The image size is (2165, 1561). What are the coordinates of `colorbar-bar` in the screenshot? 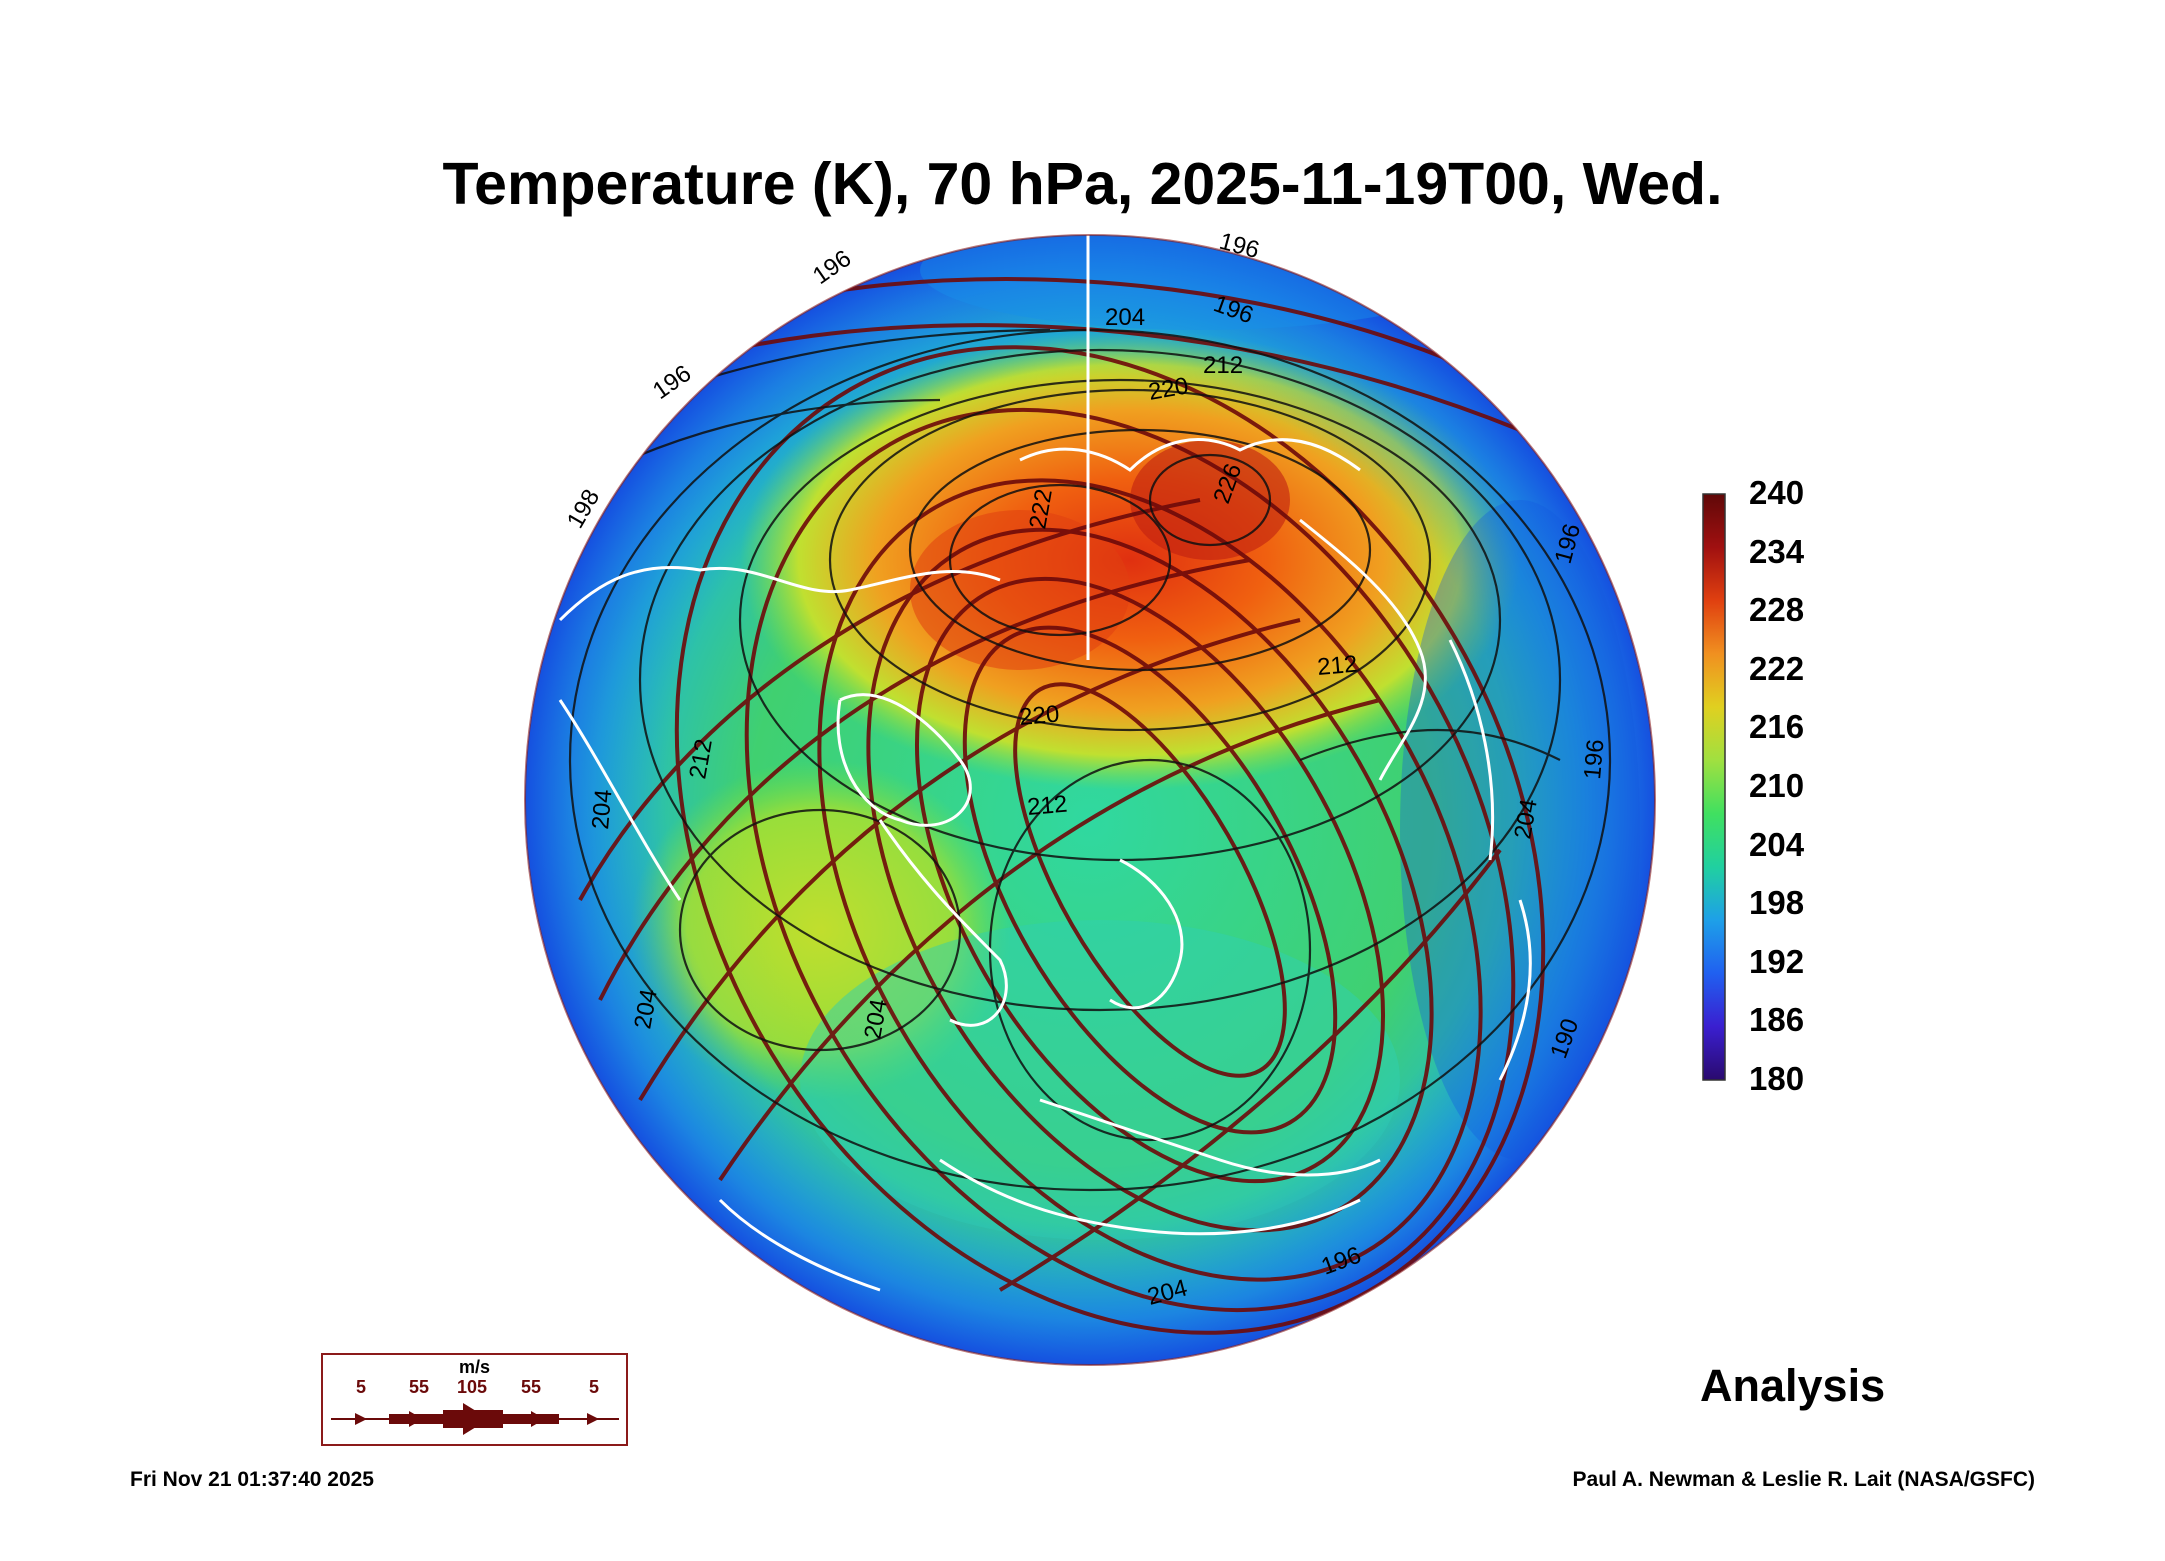 It's located at (1714, 787).